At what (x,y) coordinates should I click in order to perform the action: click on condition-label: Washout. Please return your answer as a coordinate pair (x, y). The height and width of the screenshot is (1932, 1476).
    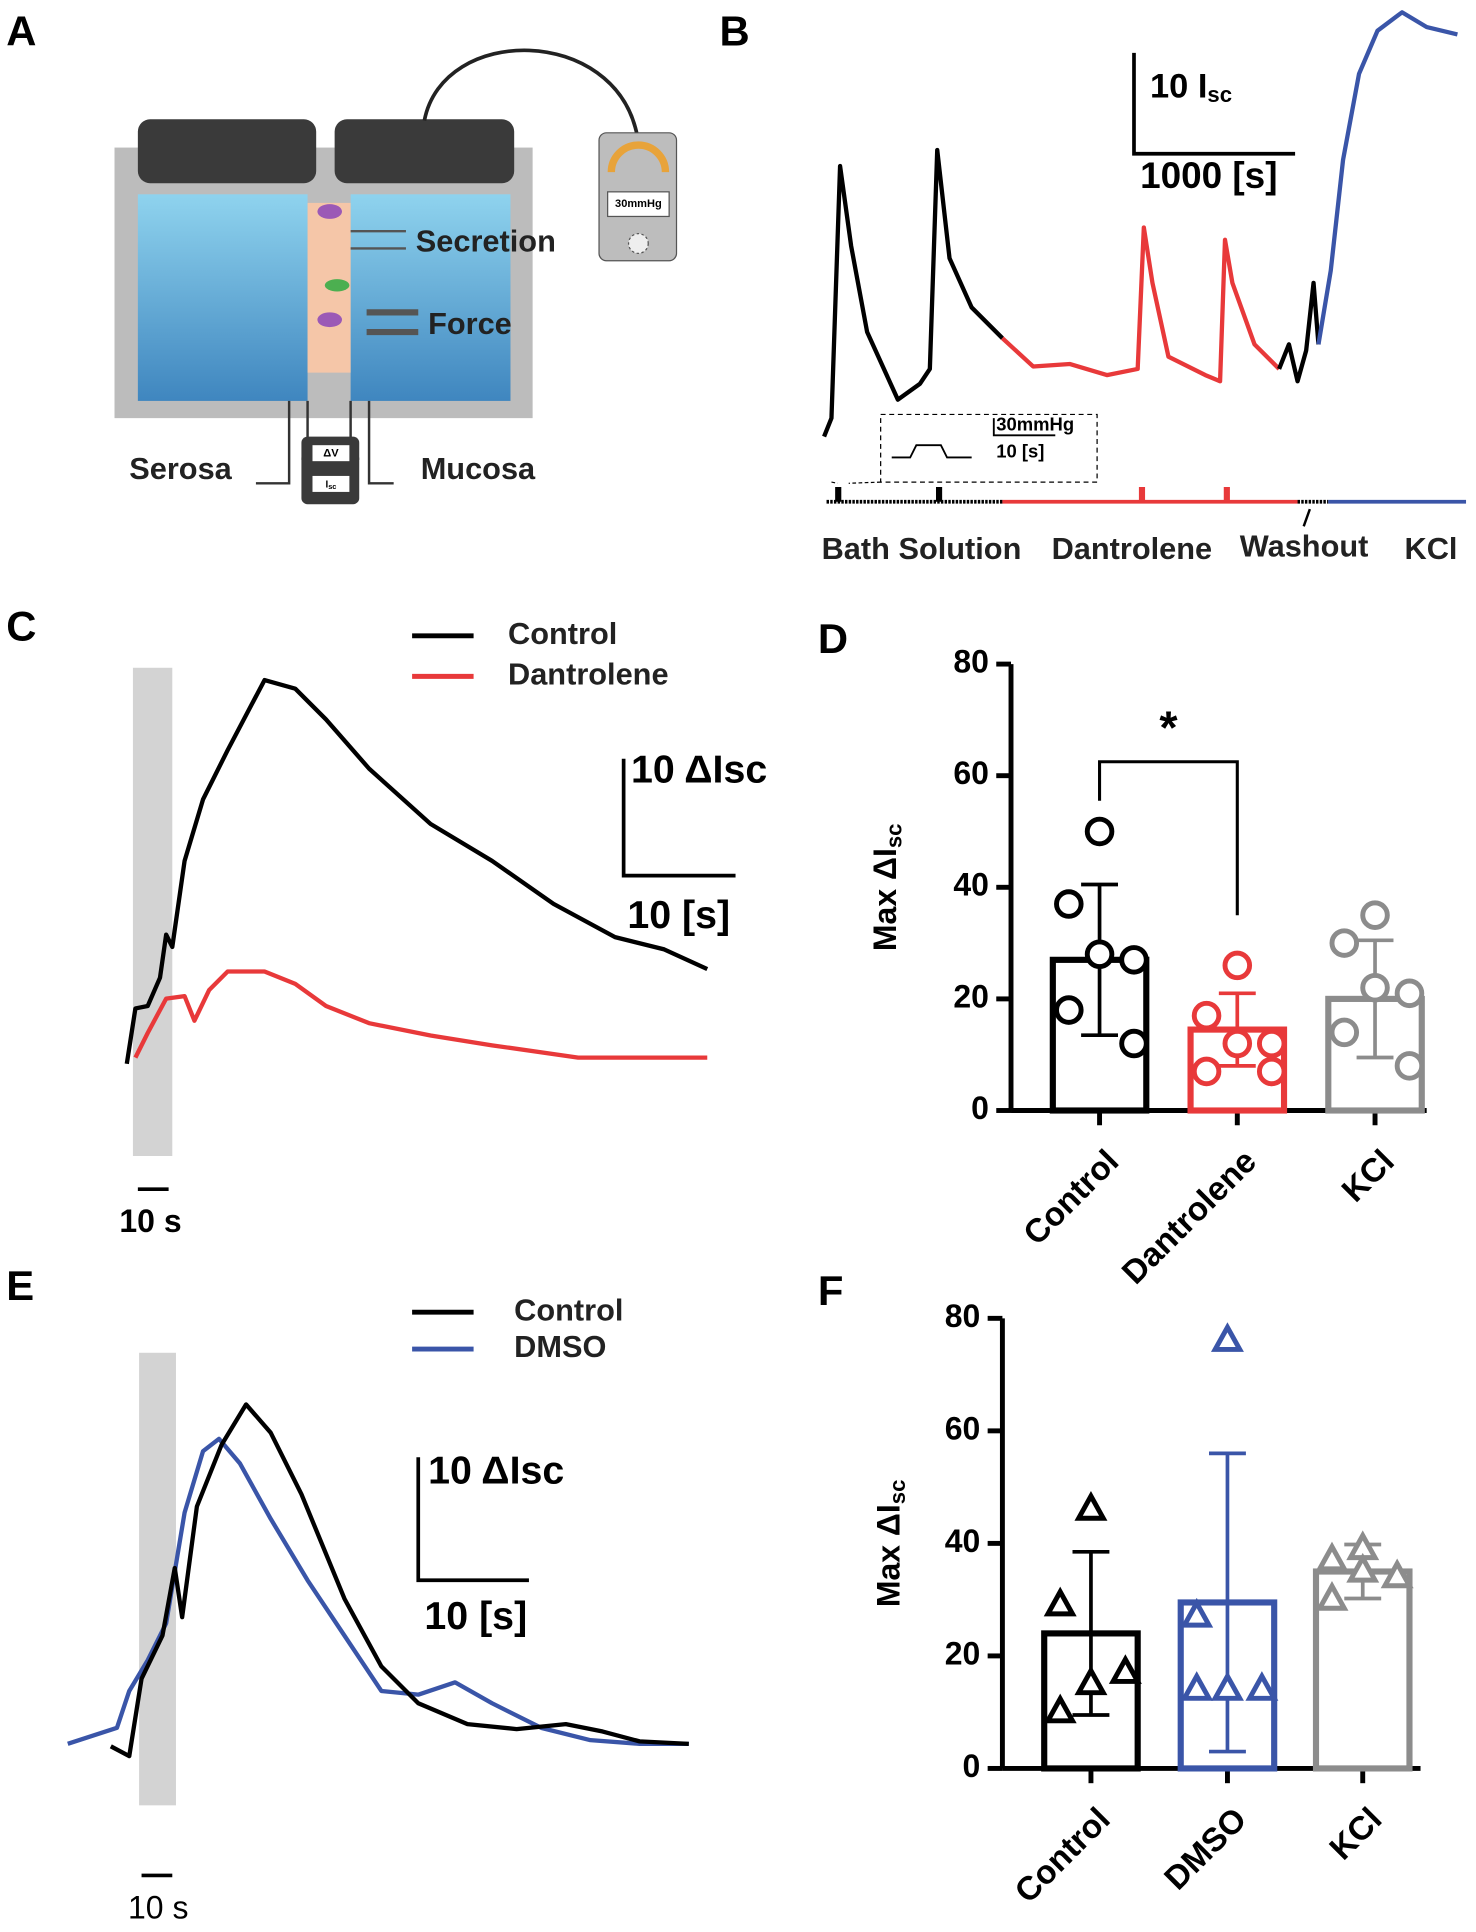
    Looking at the image, I should click on (1304, 546).